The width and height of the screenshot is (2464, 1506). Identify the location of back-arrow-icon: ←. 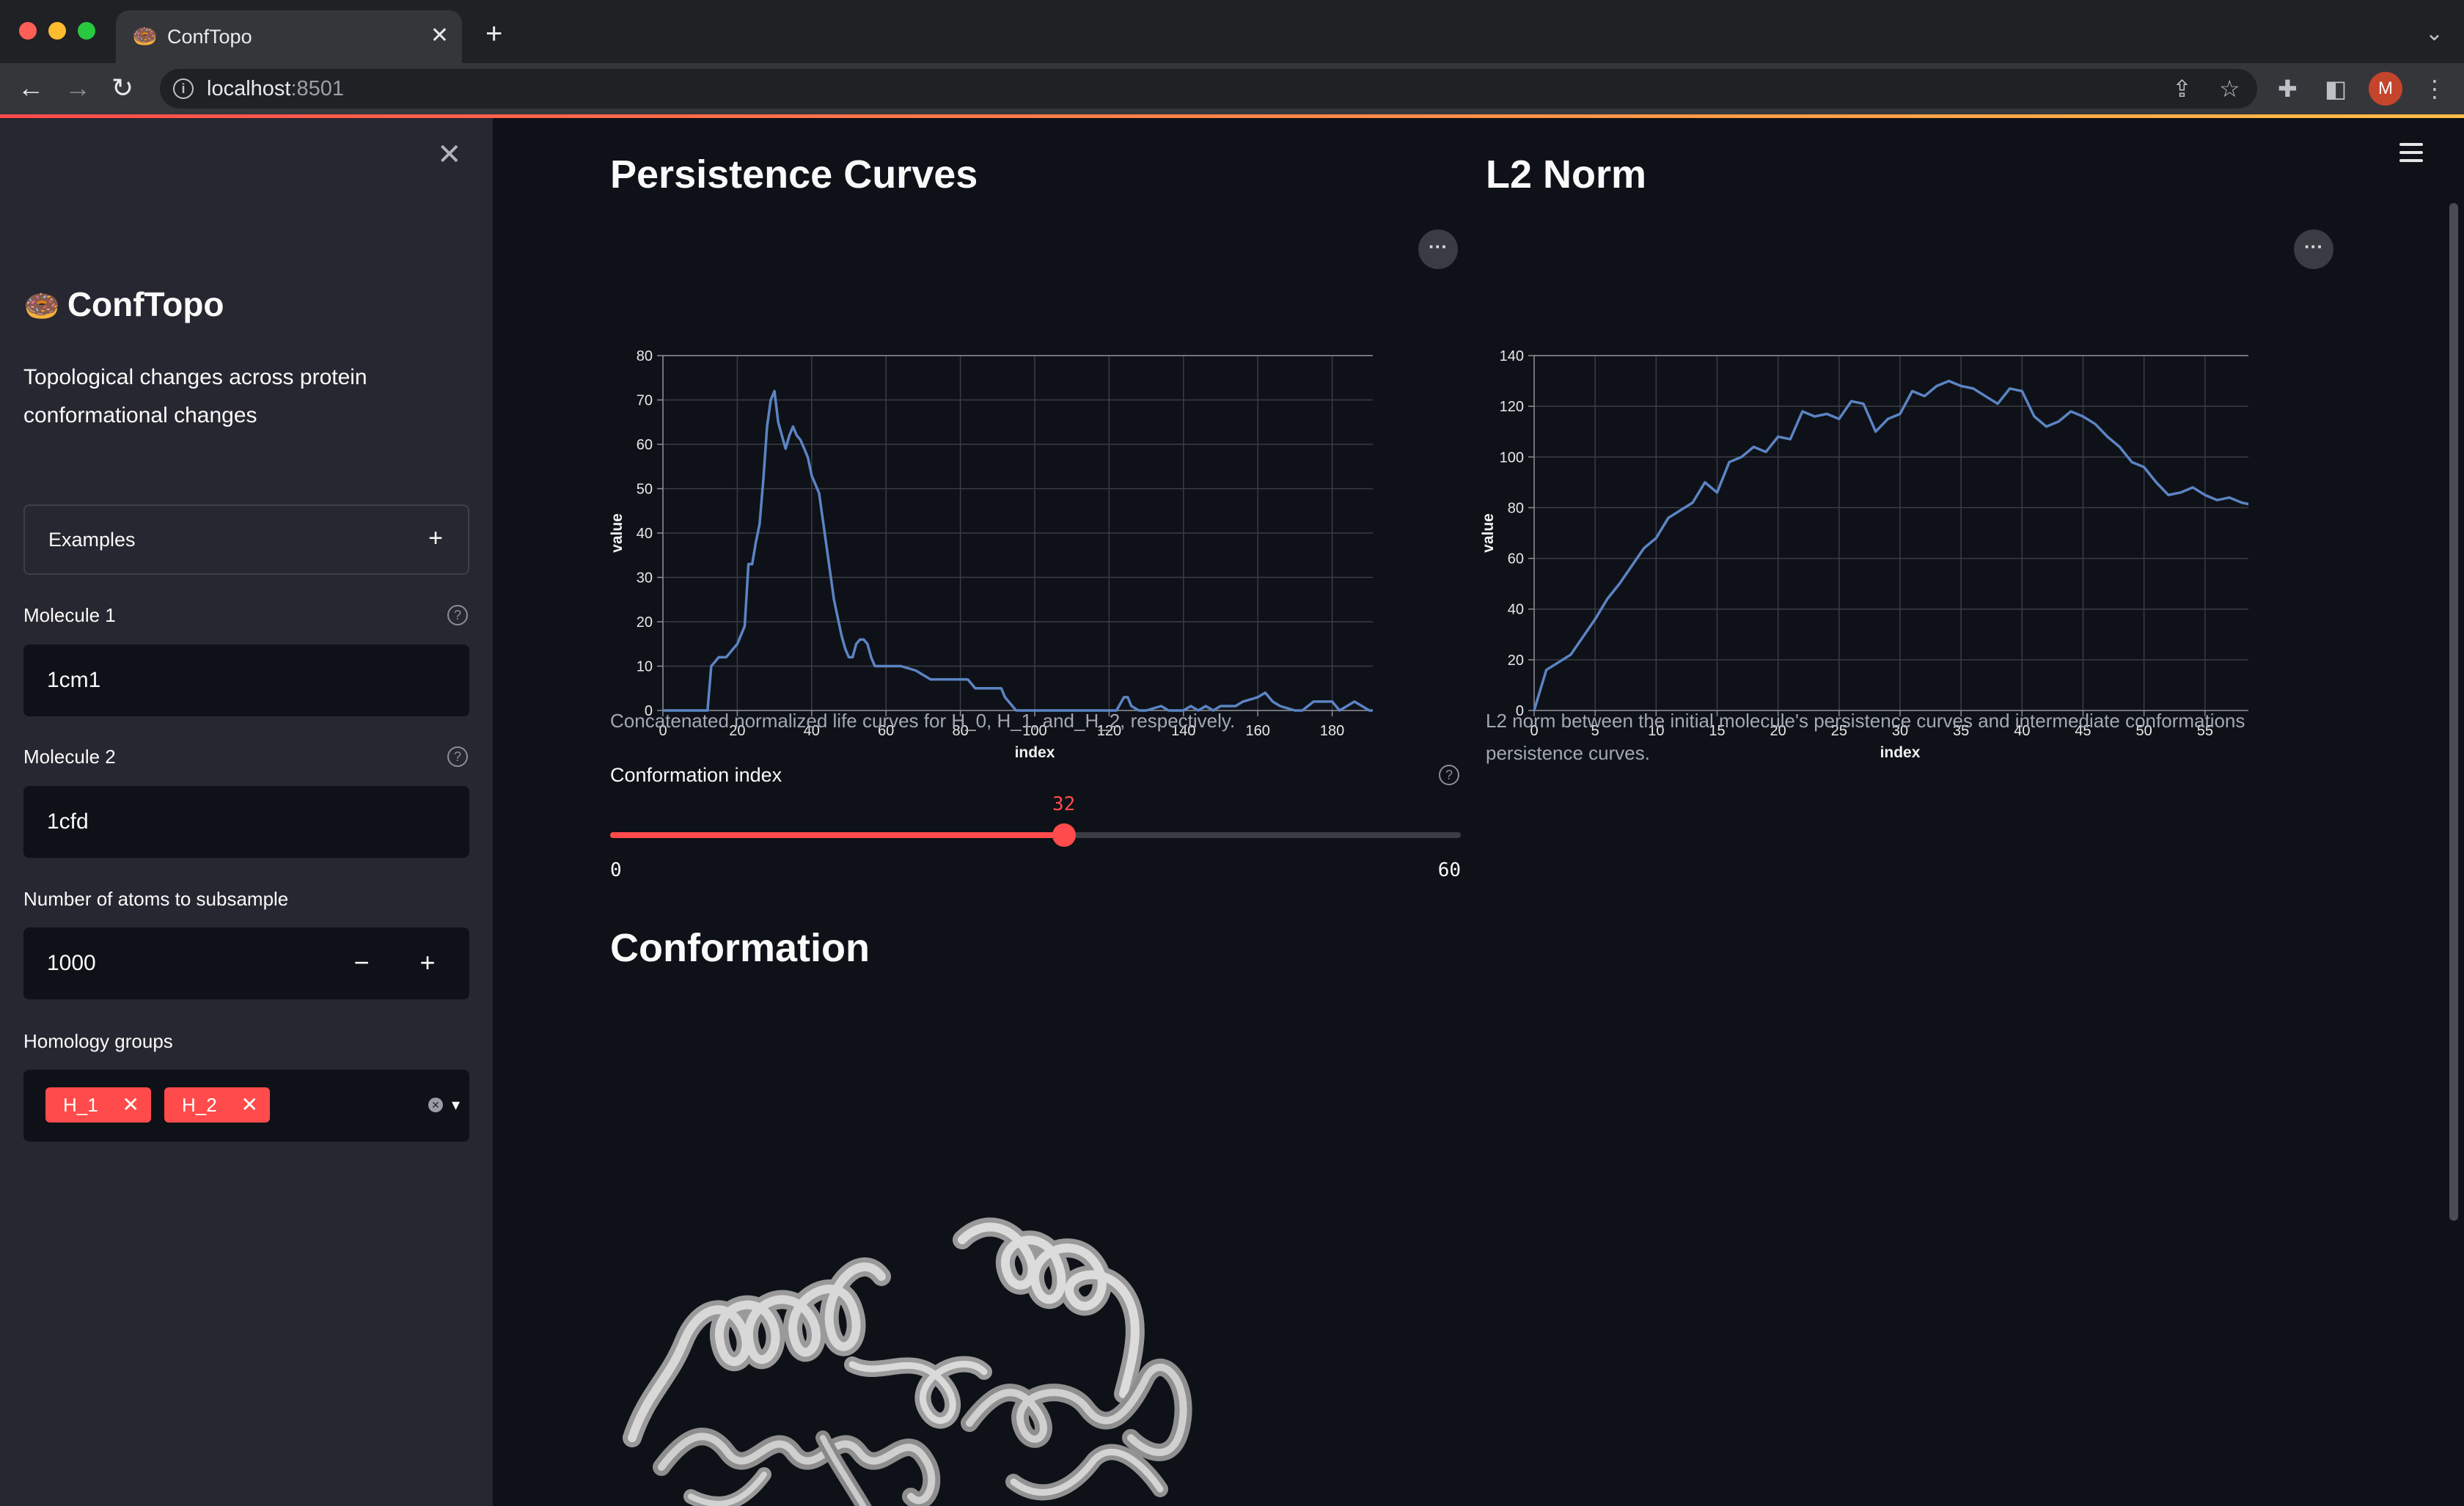
(31, 88).